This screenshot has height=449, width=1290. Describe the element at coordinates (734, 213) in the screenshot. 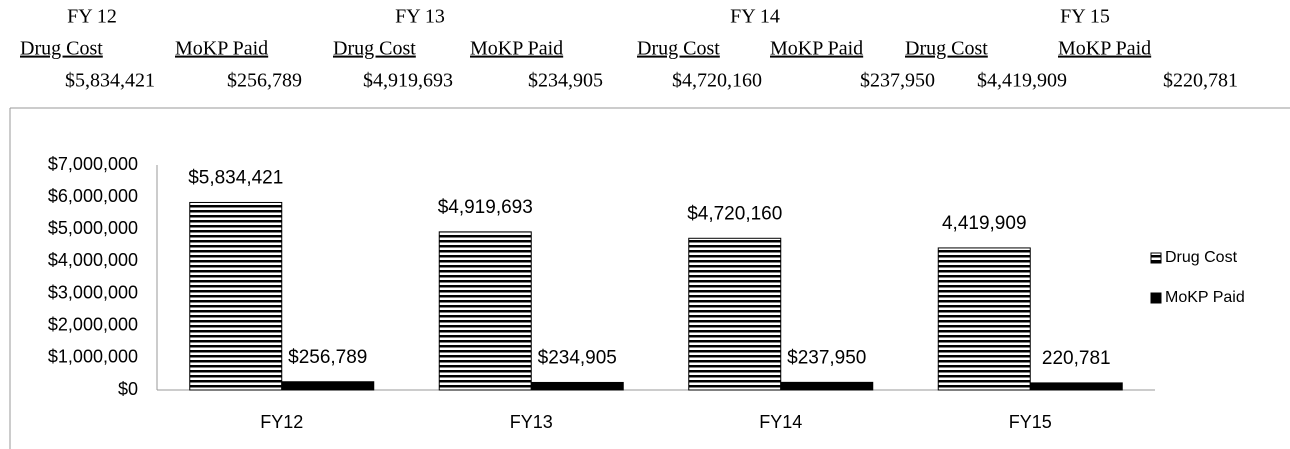

I see `data-label: $4,720,160` at that location.